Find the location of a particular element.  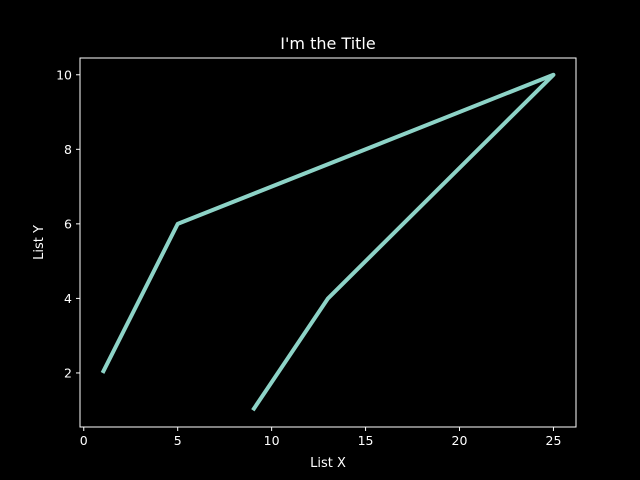

y-axis: 2 4 6 8 10 is located at coordinates (68, 223).